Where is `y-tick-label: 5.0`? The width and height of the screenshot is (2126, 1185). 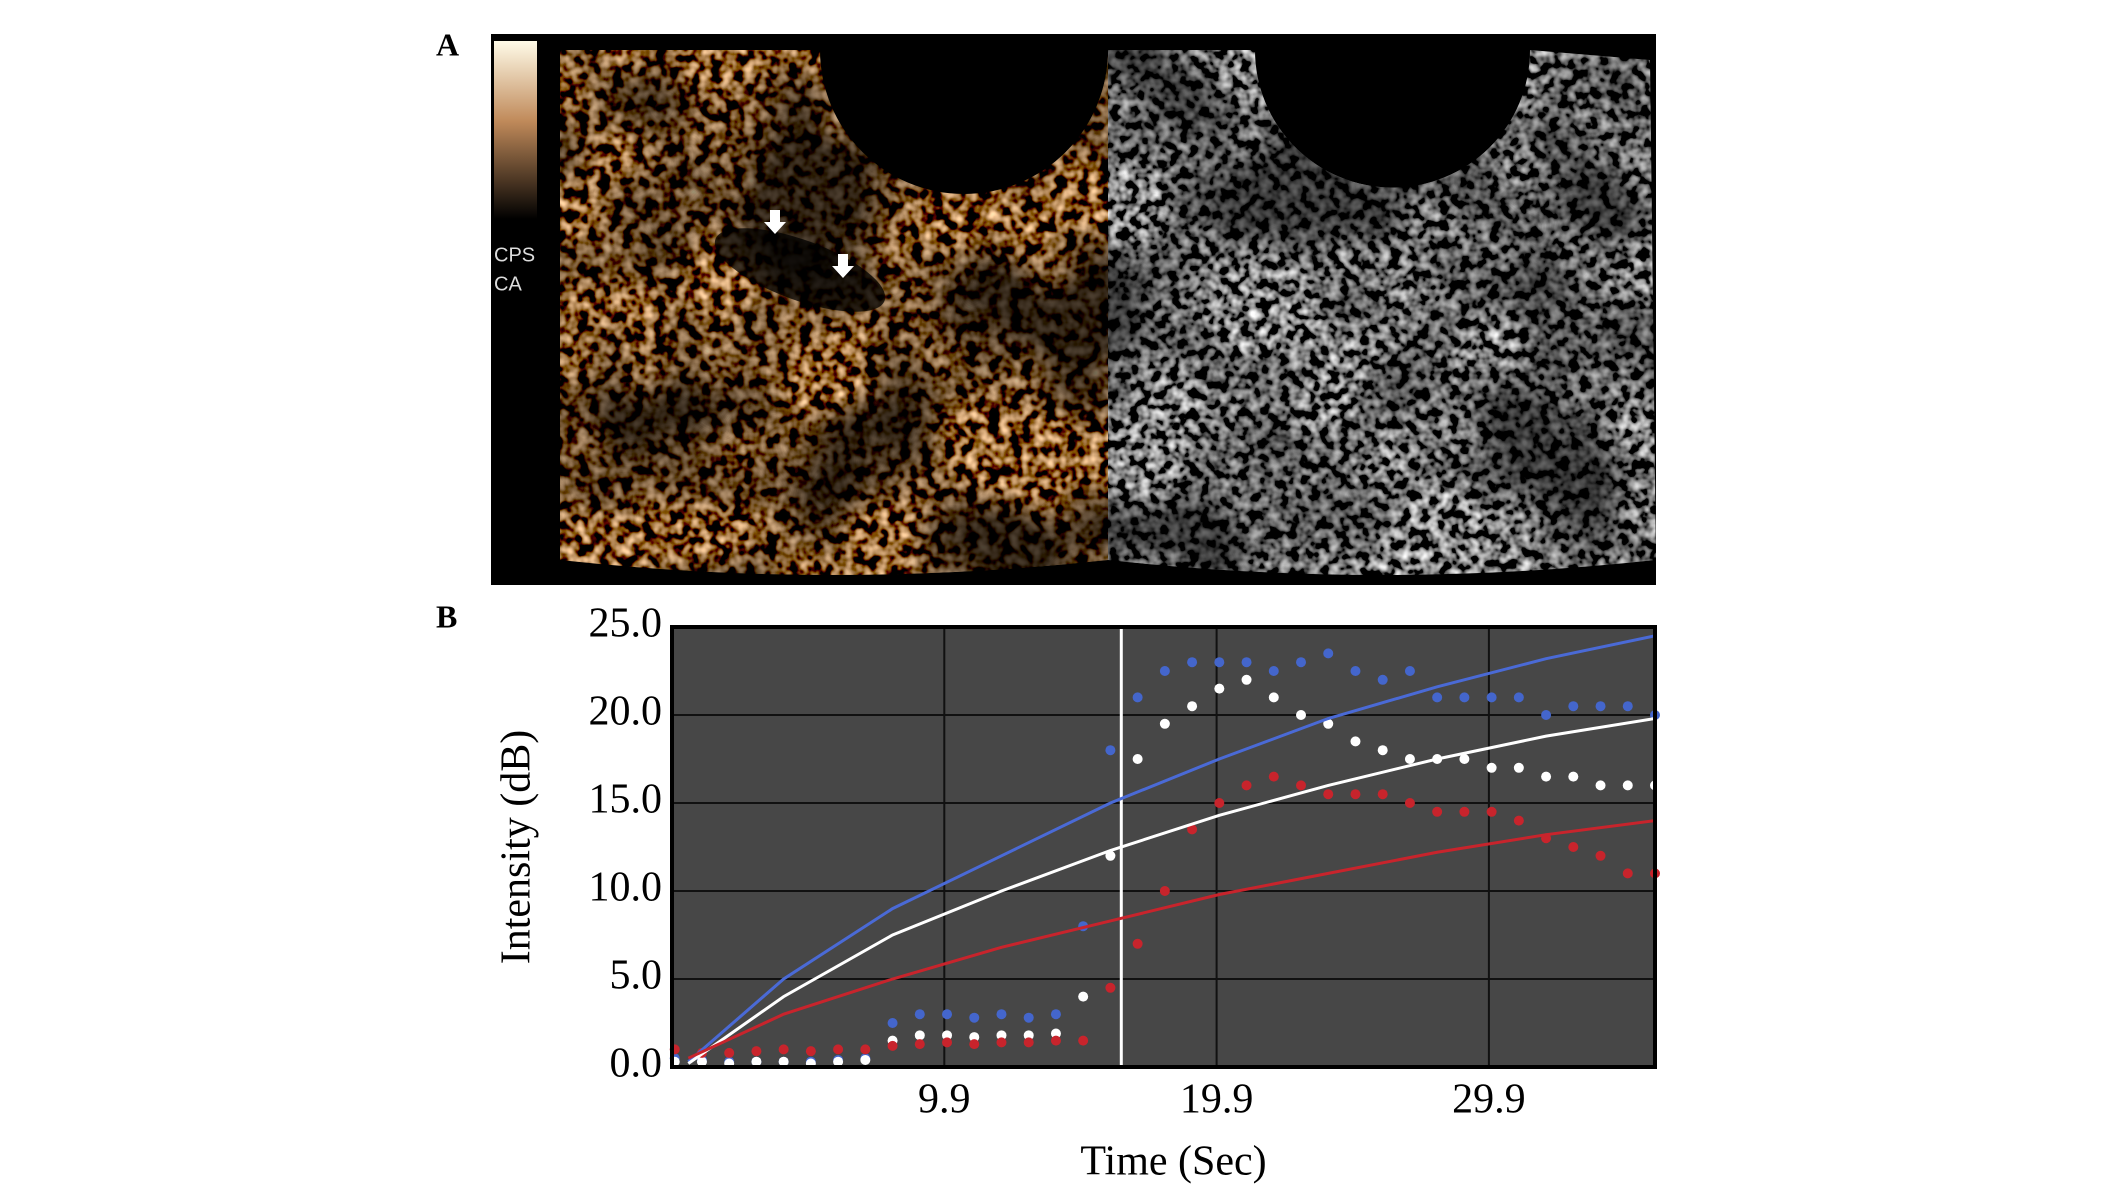
y-tick-label: 5.0 is located at coordinates (636, 976).